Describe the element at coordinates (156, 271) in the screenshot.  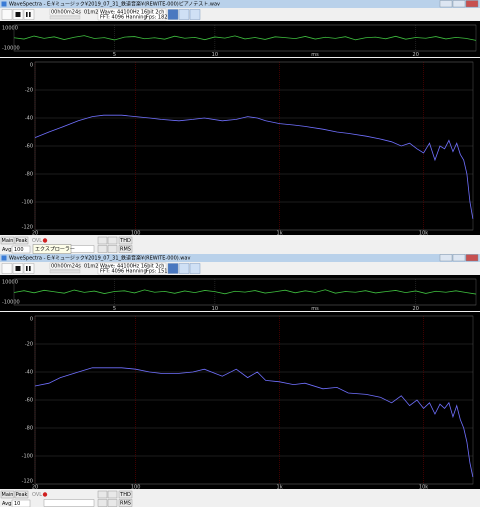
I see `fps: Fps: 151` at that location.